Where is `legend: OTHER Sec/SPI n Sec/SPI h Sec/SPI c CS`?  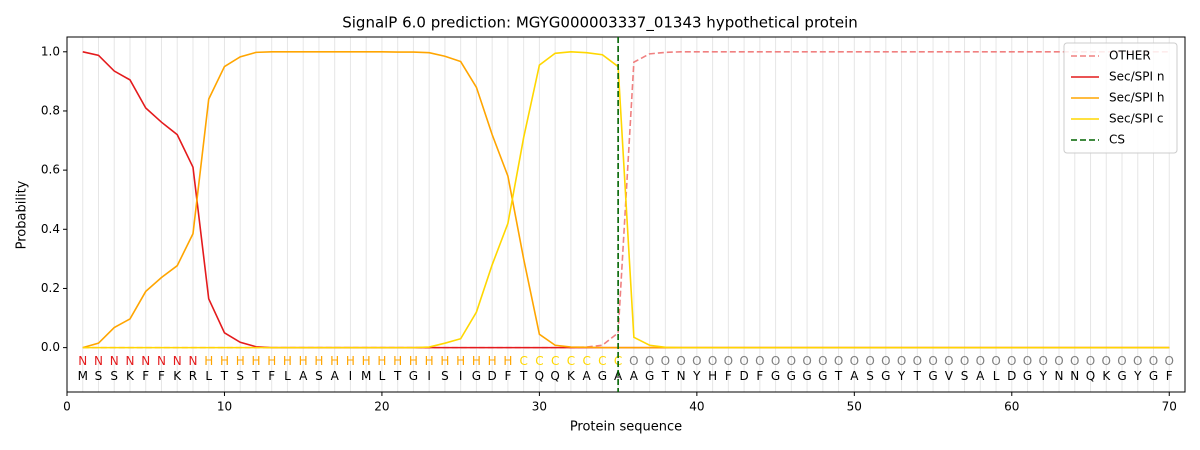 legend: OTHER Sec/SPI n Sec/SPI h Sec/SPI c CS is located at coordinates (1120, 98).